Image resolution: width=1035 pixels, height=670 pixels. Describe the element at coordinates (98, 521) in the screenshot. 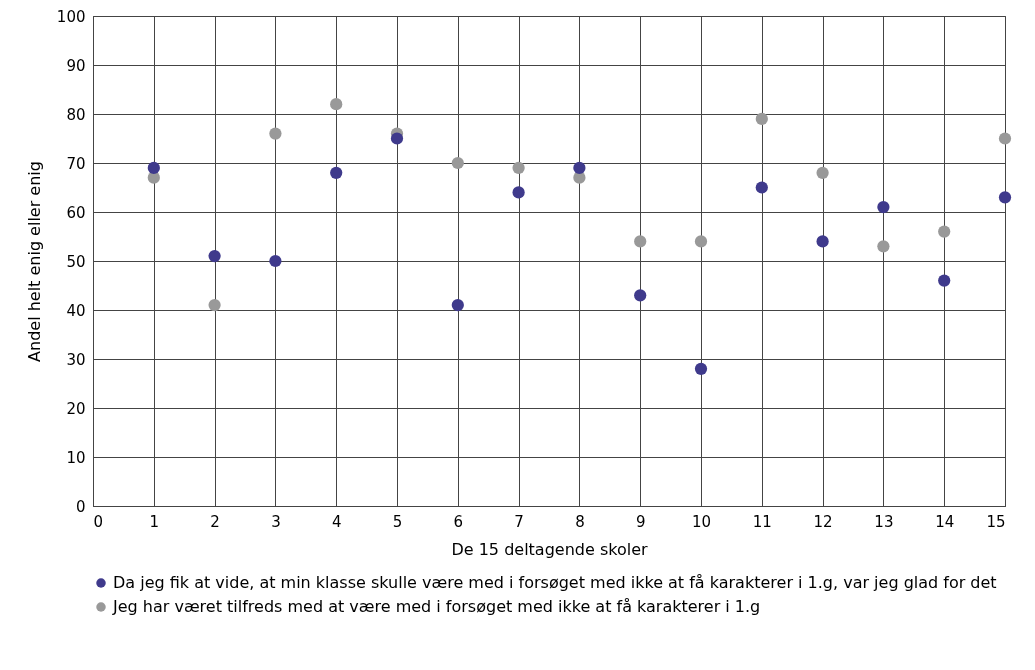

I see `x-tick-label: 0` at that location.